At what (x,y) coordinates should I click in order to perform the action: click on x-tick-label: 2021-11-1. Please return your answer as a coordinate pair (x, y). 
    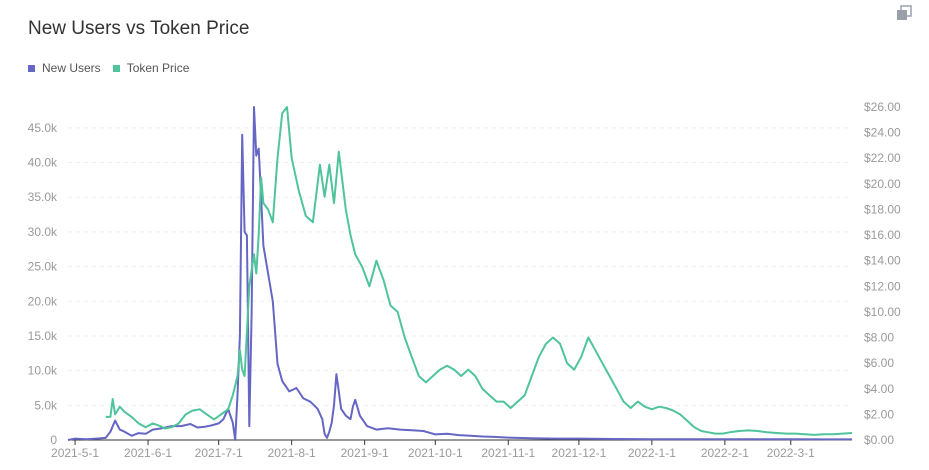
    Looking at the image, I should click on (508, 453).